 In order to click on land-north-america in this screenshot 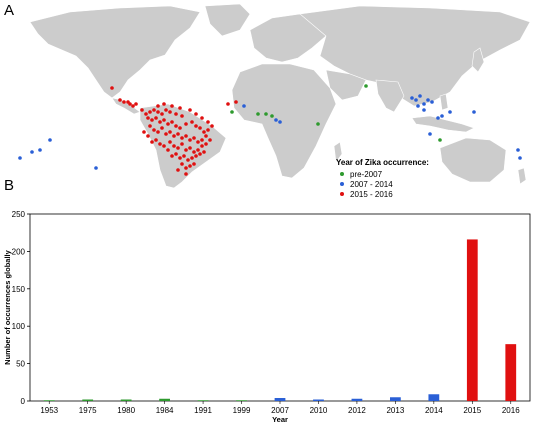, I will do `click(115, 52)`.